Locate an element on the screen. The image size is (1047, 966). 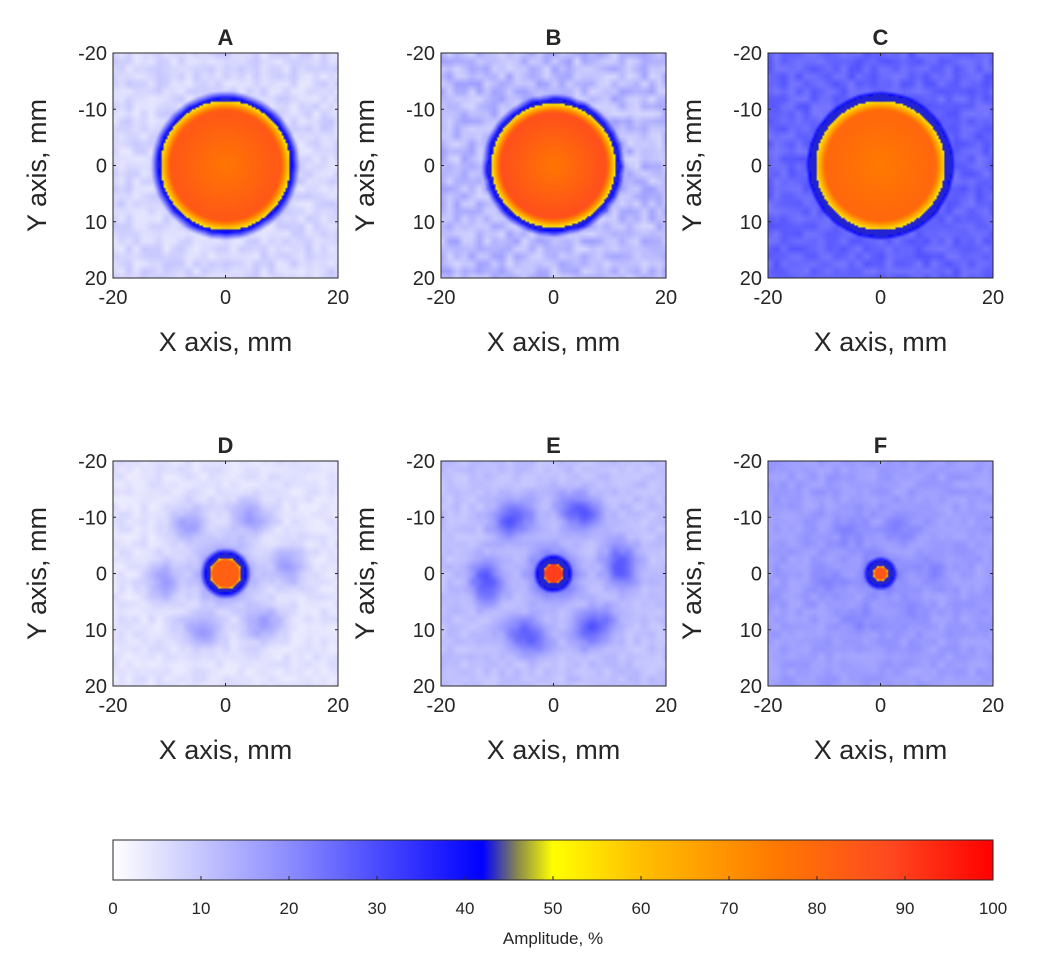
colorbar-tick-label: 70 is located at coordinates (729, 908).